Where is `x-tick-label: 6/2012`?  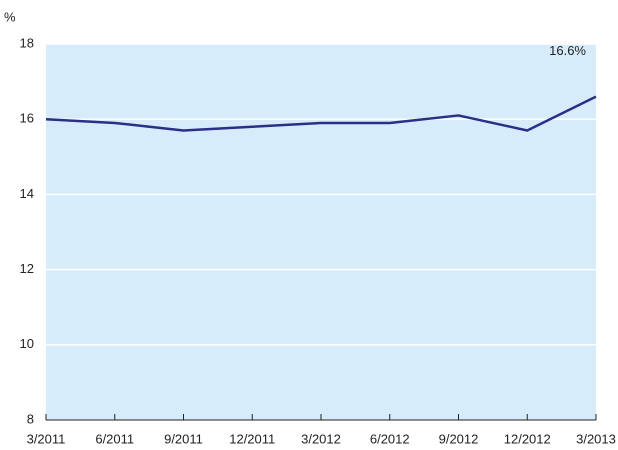
x-tick-label: 6/2012 is located at coordinates (390, 438).